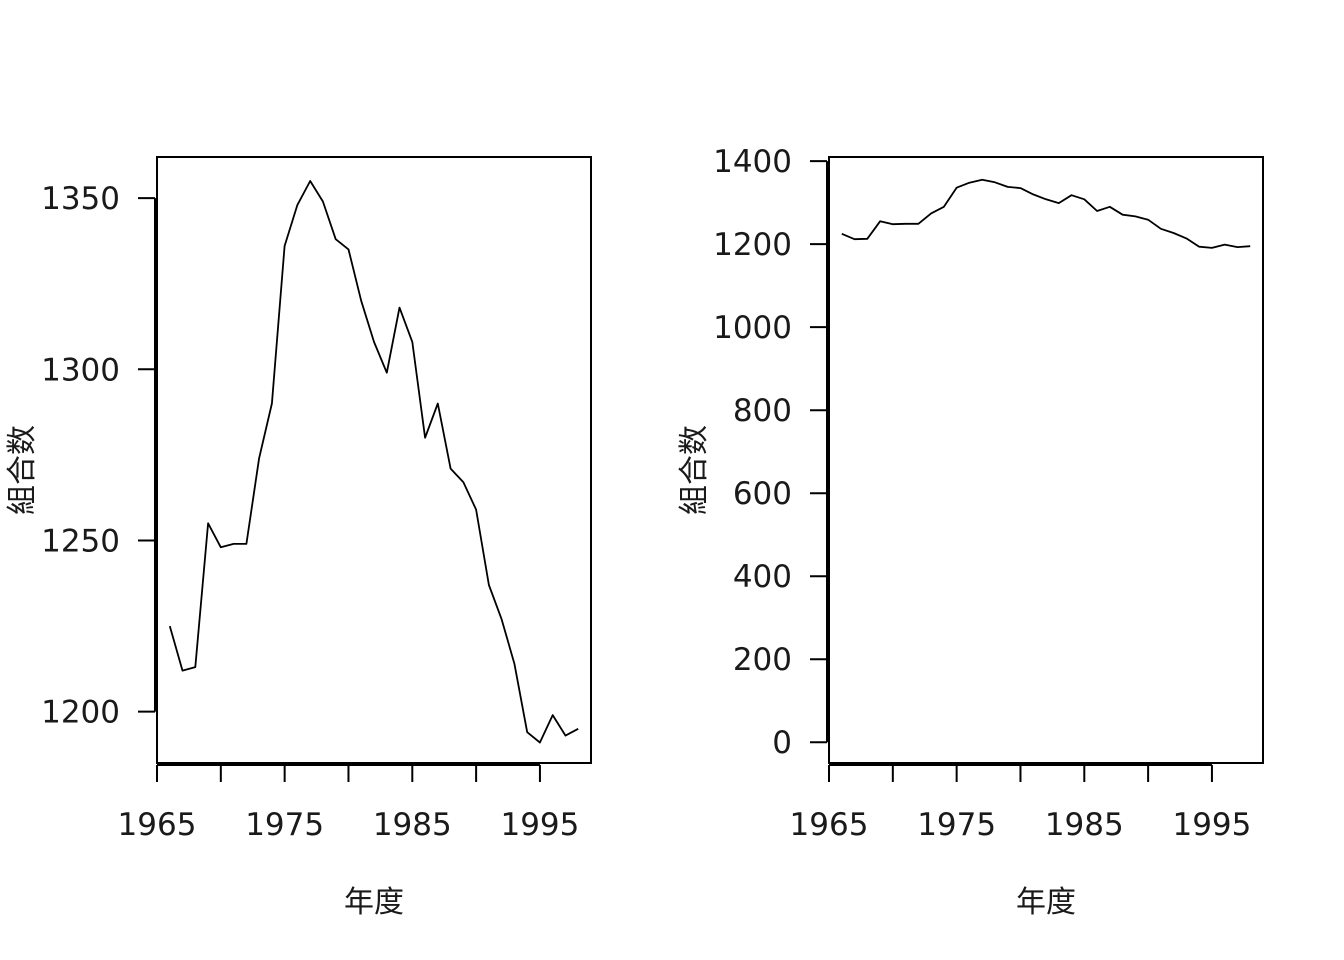  What do you see at coordinates (762, 577) in the screenshot?
I see `y-tick-label: 400` at bounding box center [762, 577].